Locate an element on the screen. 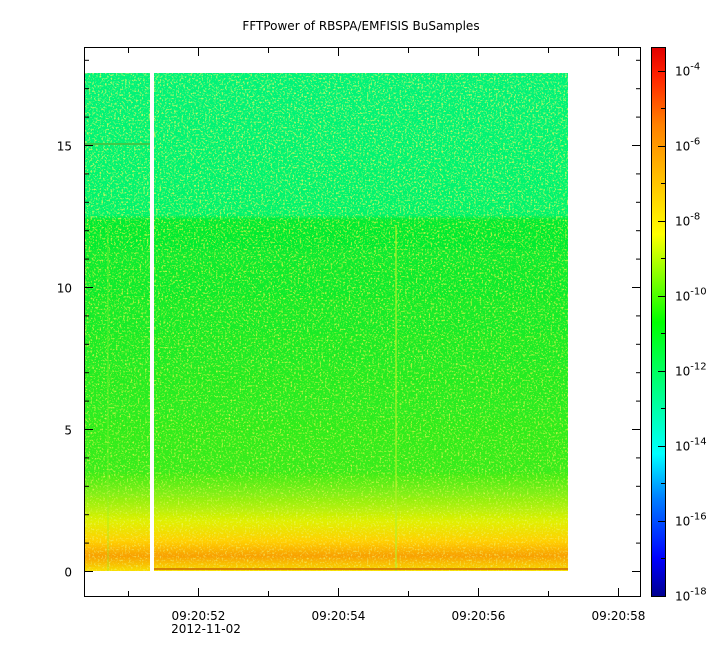  chart-title: FFTPower of RBSPA/EMFISIS BuSamples is located at coordinates (360, 26).